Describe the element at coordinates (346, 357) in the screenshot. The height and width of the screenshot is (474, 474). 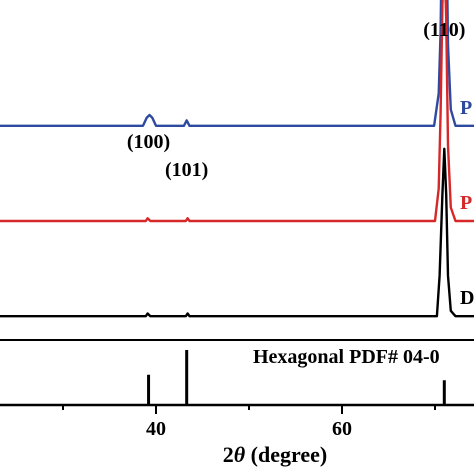
I see `reference-title: Hexagonal PDF# 04-0` at that location.